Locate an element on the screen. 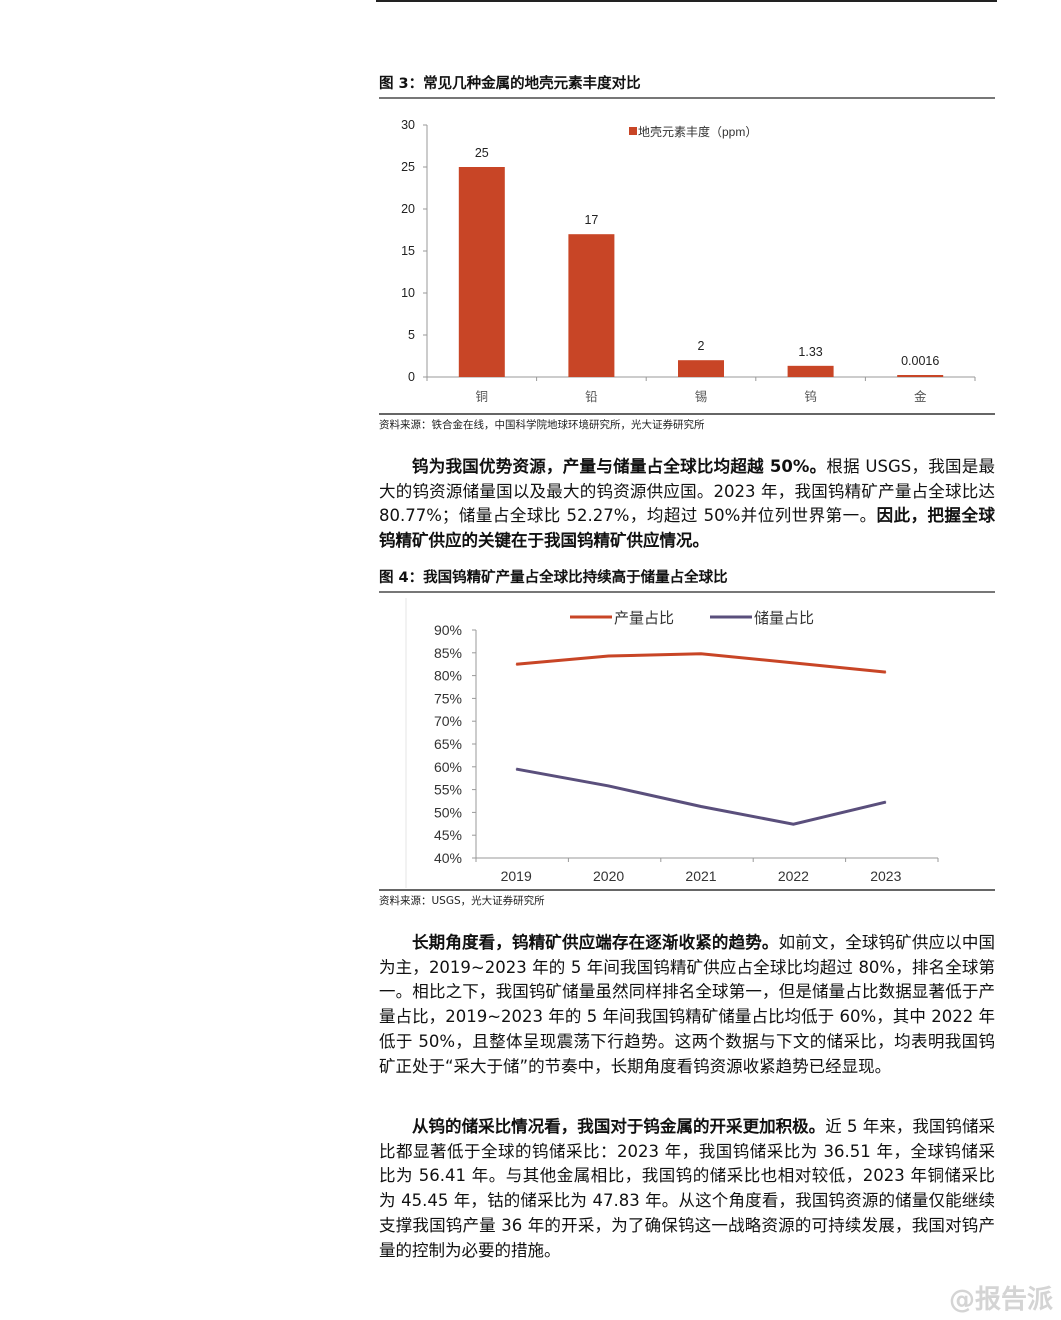 This screenshot has width=1061, height=1320. watermark-logo: @报告派 is located at coordinates (1000, 1300).